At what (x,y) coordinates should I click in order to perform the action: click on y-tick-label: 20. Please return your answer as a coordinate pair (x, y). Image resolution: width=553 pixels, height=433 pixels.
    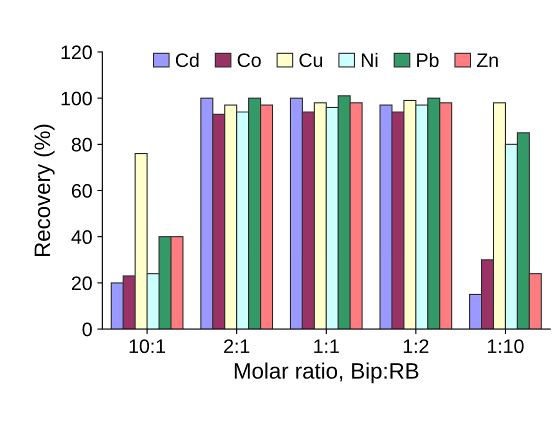
    Looking at the image, I should click on (82, 283).